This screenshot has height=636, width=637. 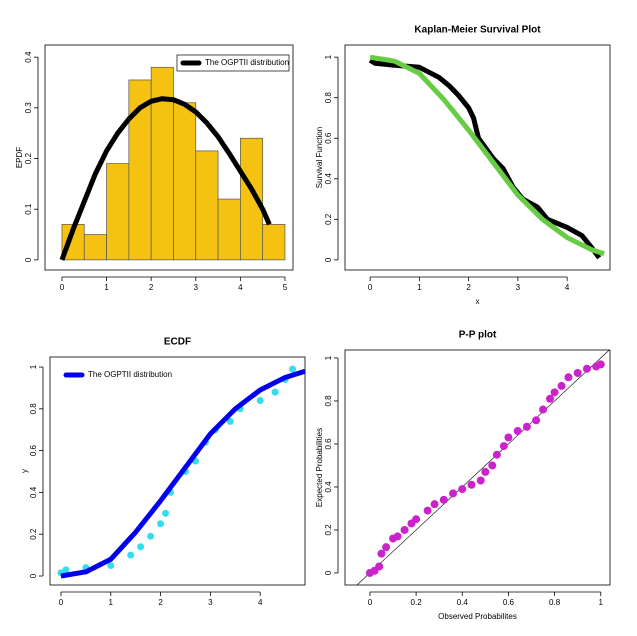 What do you see at coordinates (177, 342) in the screenshot?
I see `chart-title: ECDF` at bounding box center [177, 342].